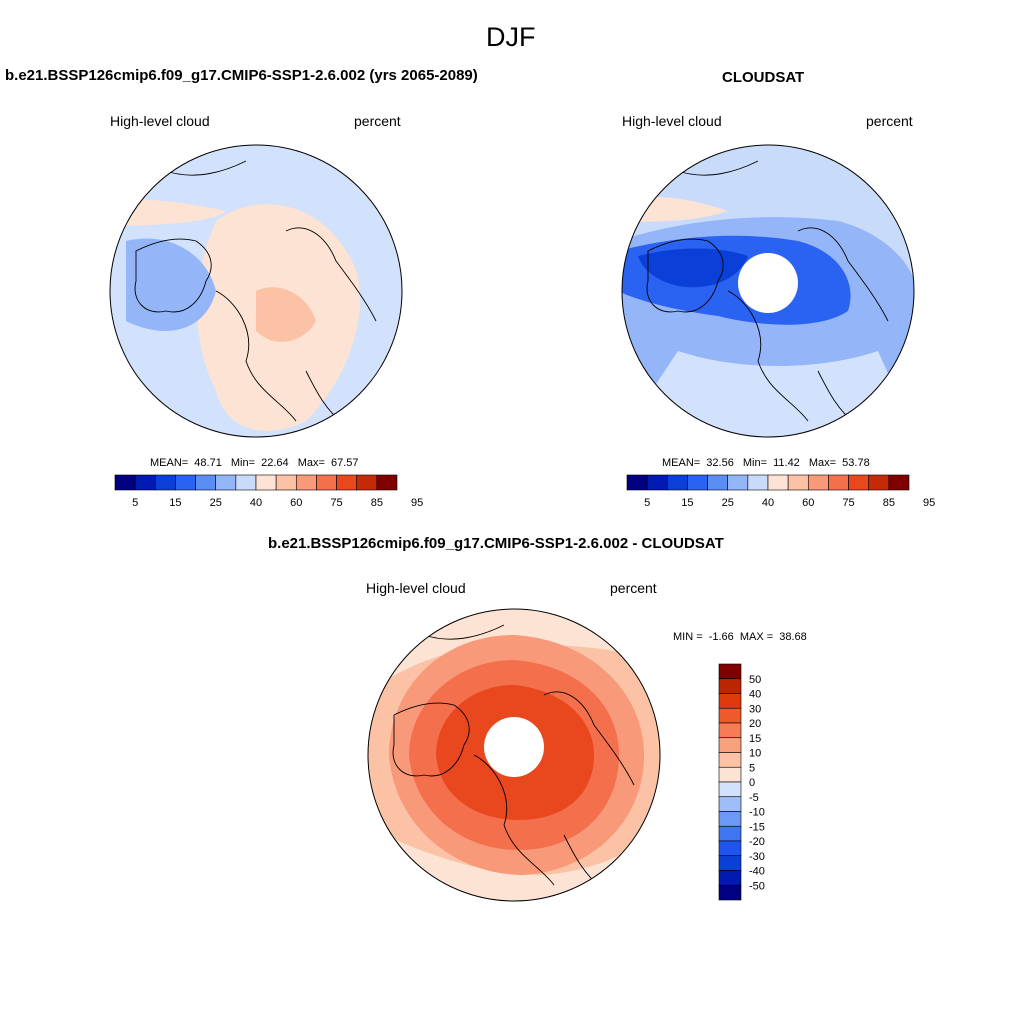  Describe the element at coordinates (208, 463) in the screenshot. I see `panel1-mean-value: 48.71` at that location.